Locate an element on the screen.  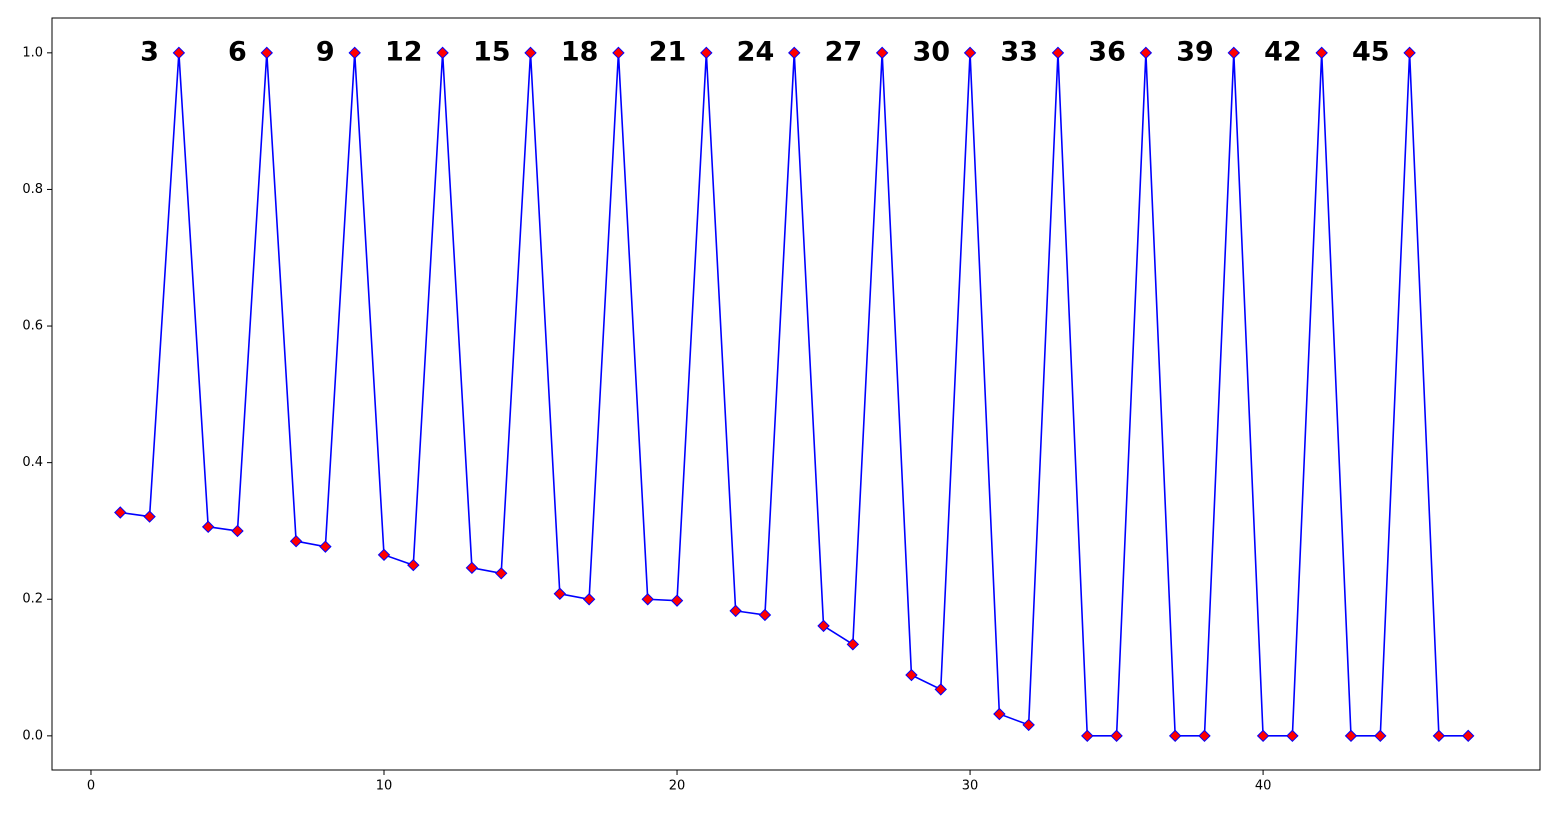
peak-annotation: 45 is located at coordinates (1371, 51).